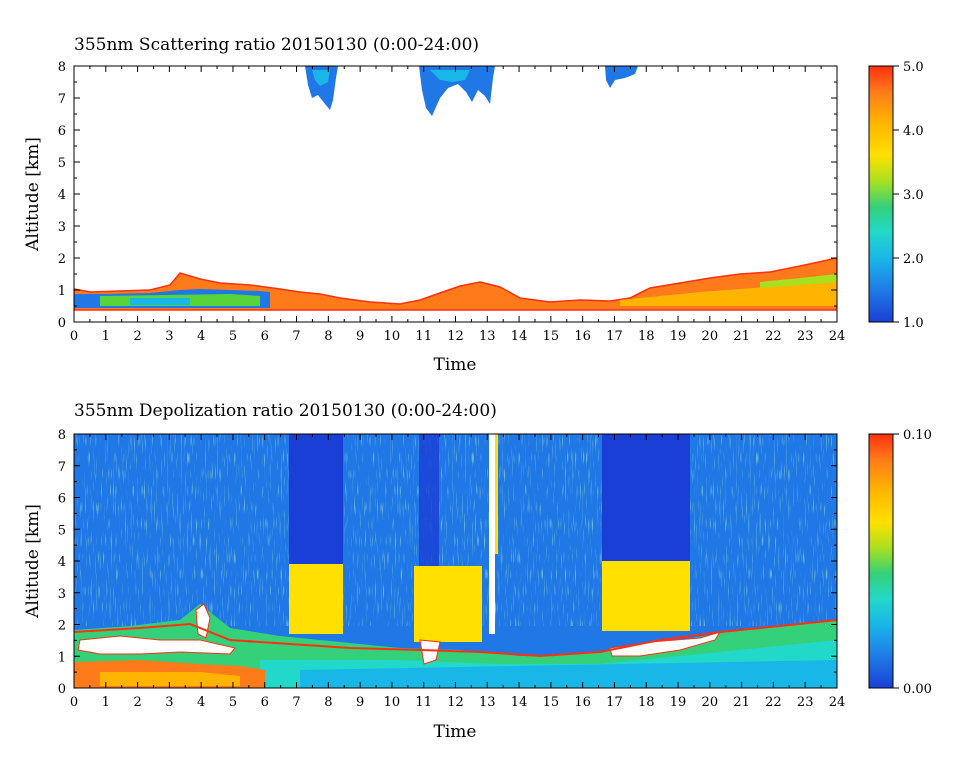  What do you see at coordinates (62, 131) in the screenshot?
I see `y-tick-label: 6` at bounding box center [62, 131].